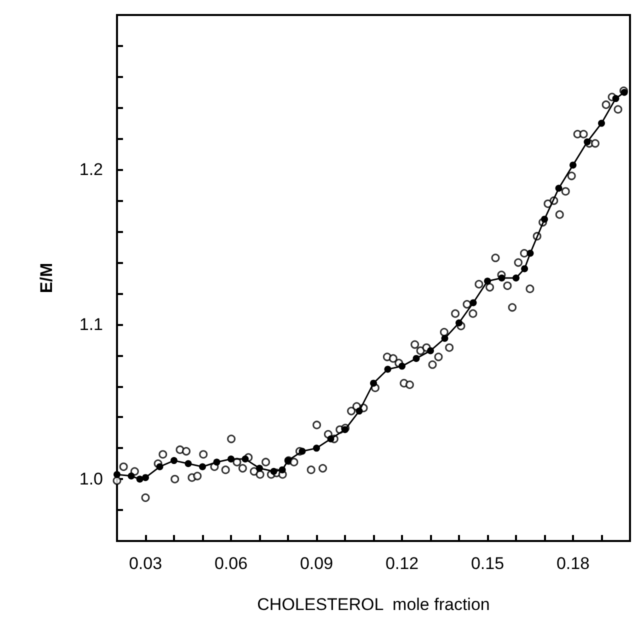 The image size is (633, 631). What do you see at coordinates (573, 563) in the screenshot?
I see `x-tick-label: 0.18` at bounding box center [573, 563].